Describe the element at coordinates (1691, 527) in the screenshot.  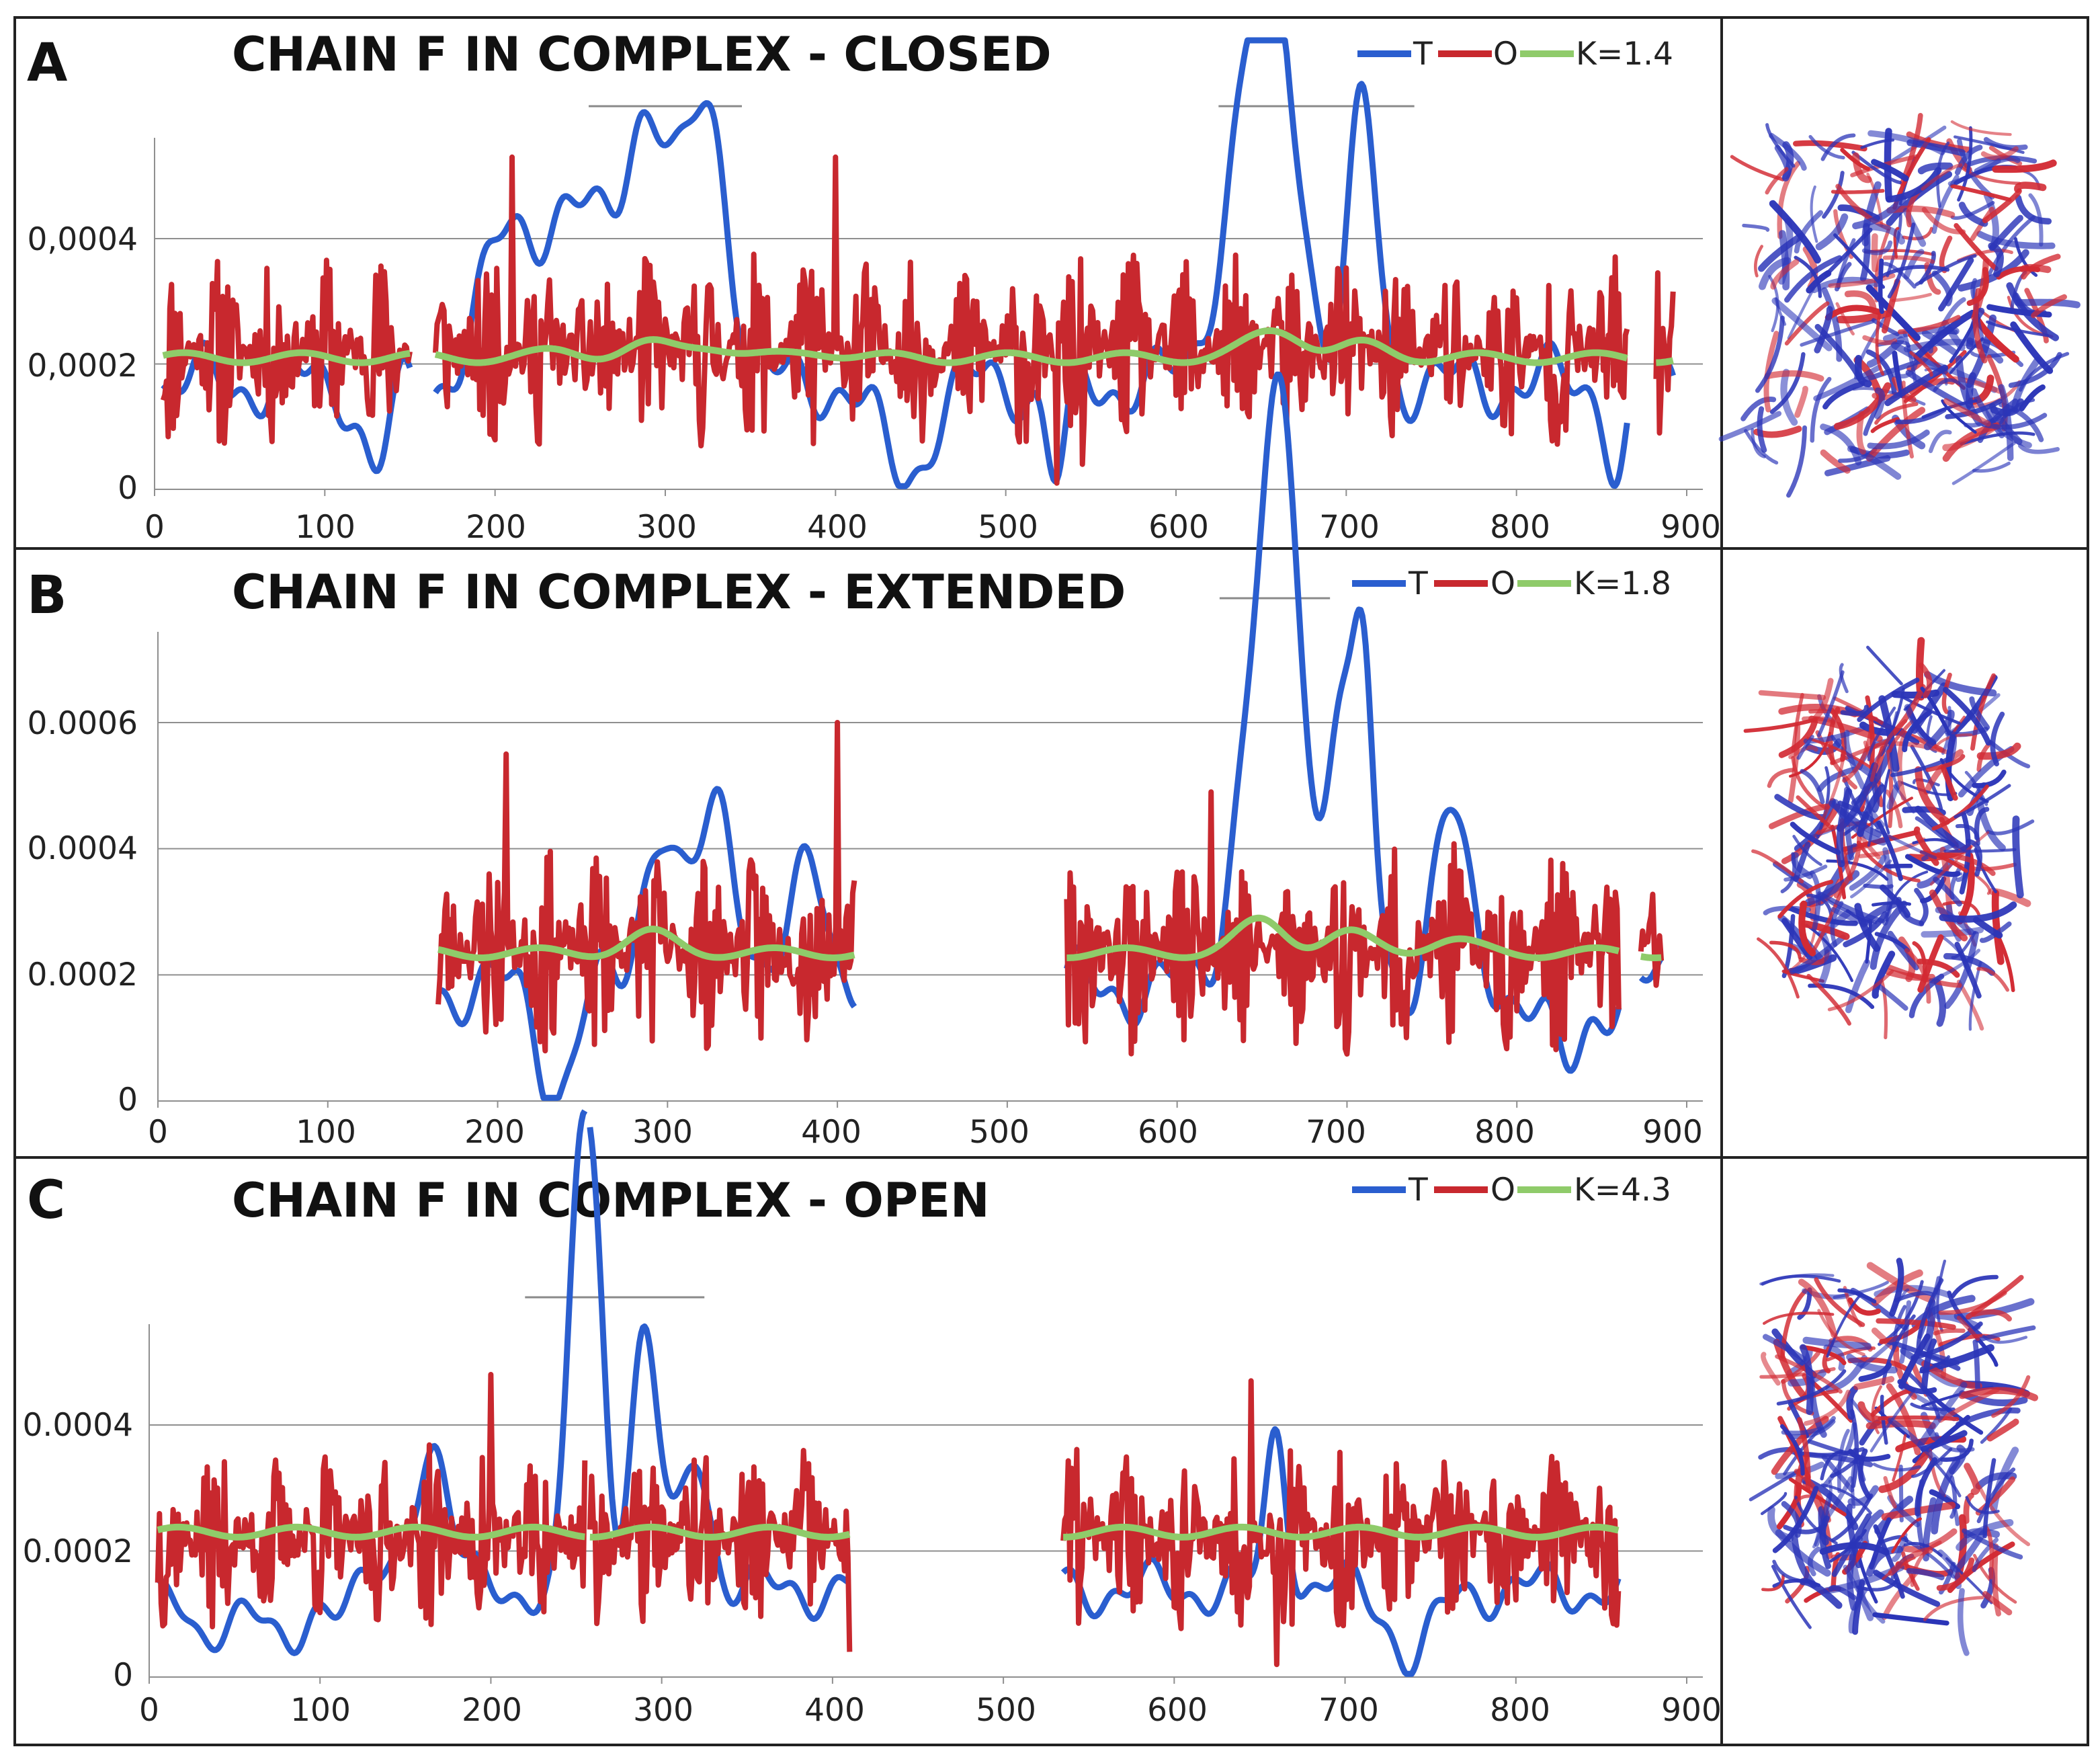
I see `x-tick-label: 900` at that location.